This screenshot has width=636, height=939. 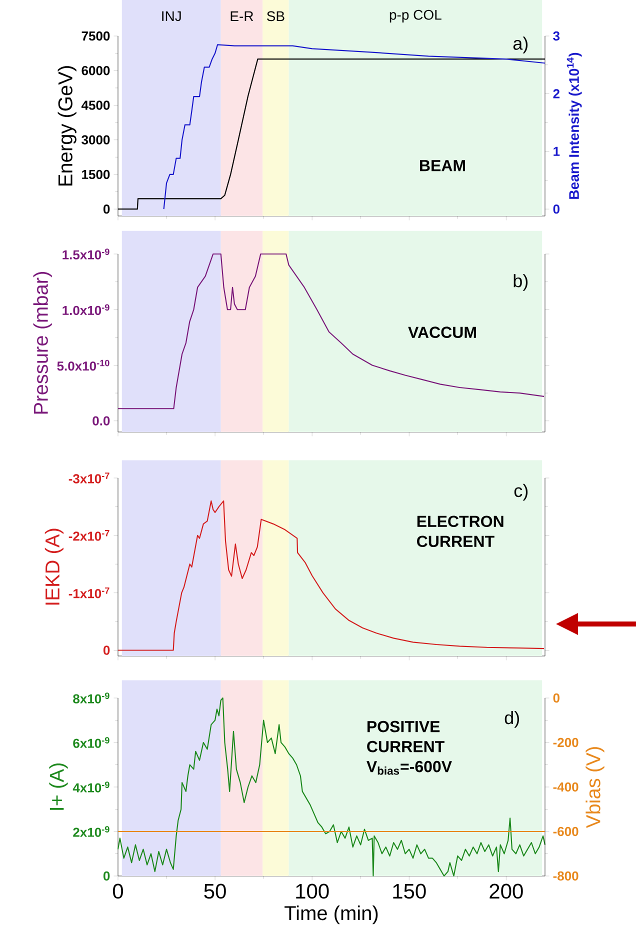 What do you see at coordinates (171, 16) in the screenshot?
I see `band-label: INJ` at bounding box center [171, 16].